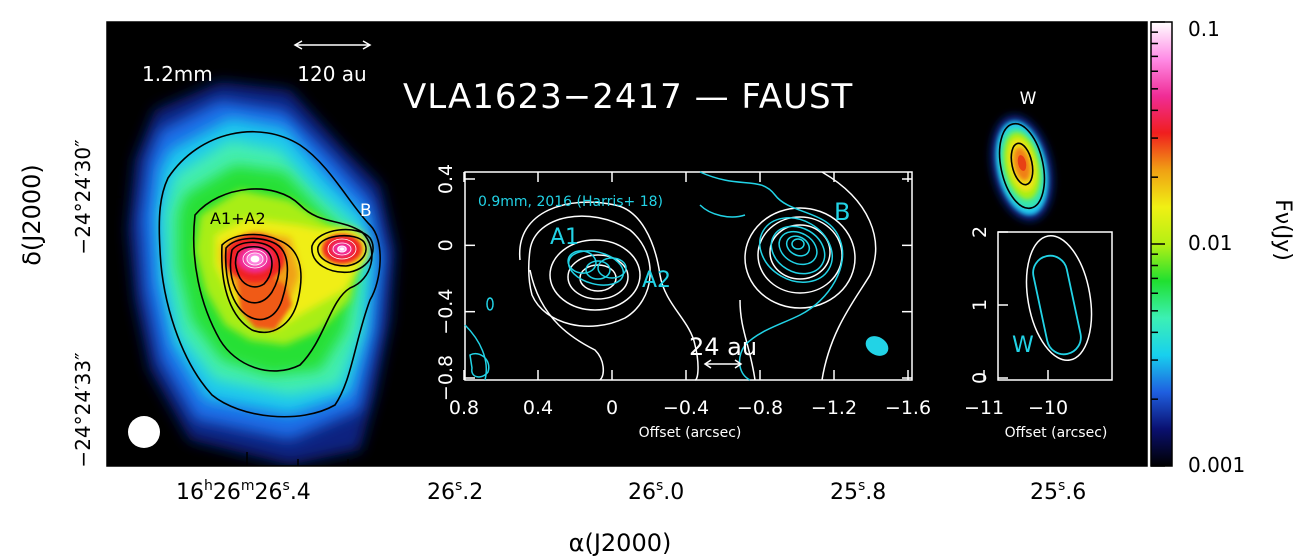  I want to click on x-tick-26.0: 26s.0, so click(656, 491).